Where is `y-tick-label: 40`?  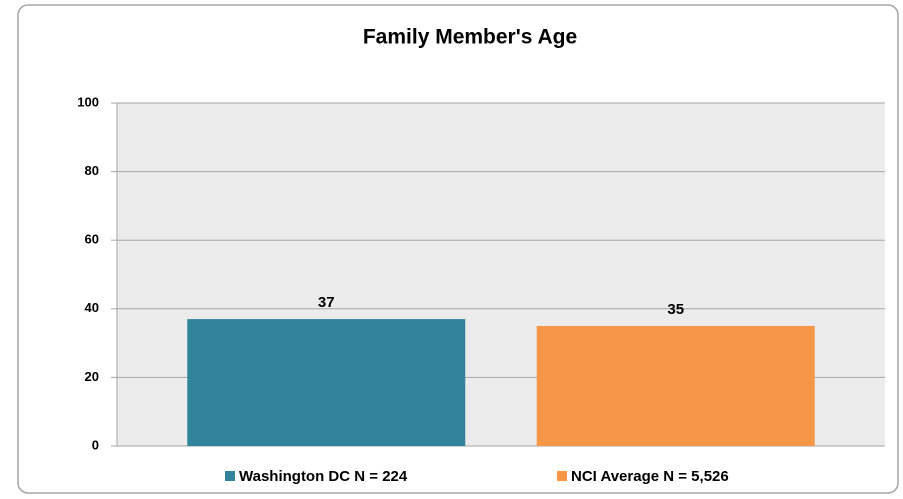 y-tick-label: 40 is located at coordinates (92, 307).